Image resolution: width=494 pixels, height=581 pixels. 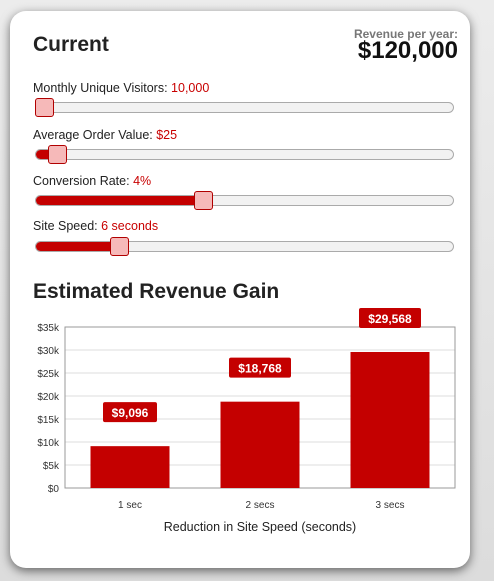 What do you see at coordinates (48, 374) in the screenshot?
I see `y-tick-label: $25k` at bounding box center [48, 374].